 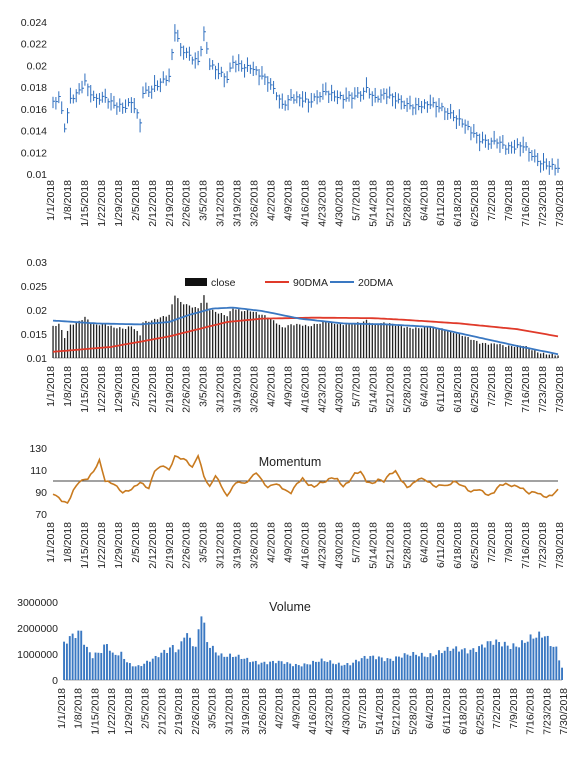 I want to click on y-tick-label: 0.014, so click(x=34, y=132).